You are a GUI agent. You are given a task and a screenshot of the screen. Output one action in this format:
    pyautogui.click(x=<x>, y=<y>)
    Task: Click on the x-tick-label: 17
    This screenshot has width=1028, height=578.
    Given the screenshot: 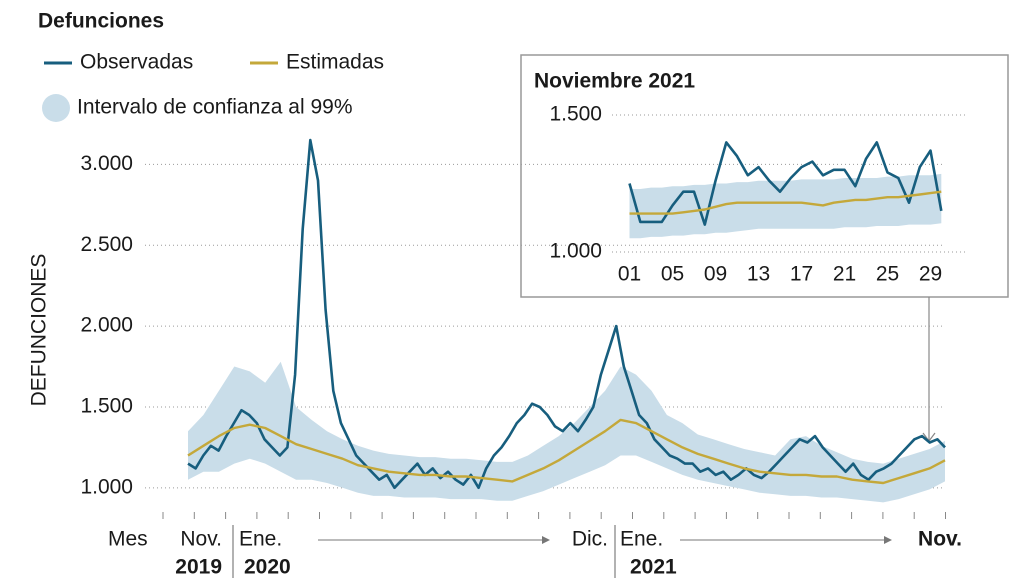 What is the action you would take?
    pyautogui.click(x=801, y=274)
    